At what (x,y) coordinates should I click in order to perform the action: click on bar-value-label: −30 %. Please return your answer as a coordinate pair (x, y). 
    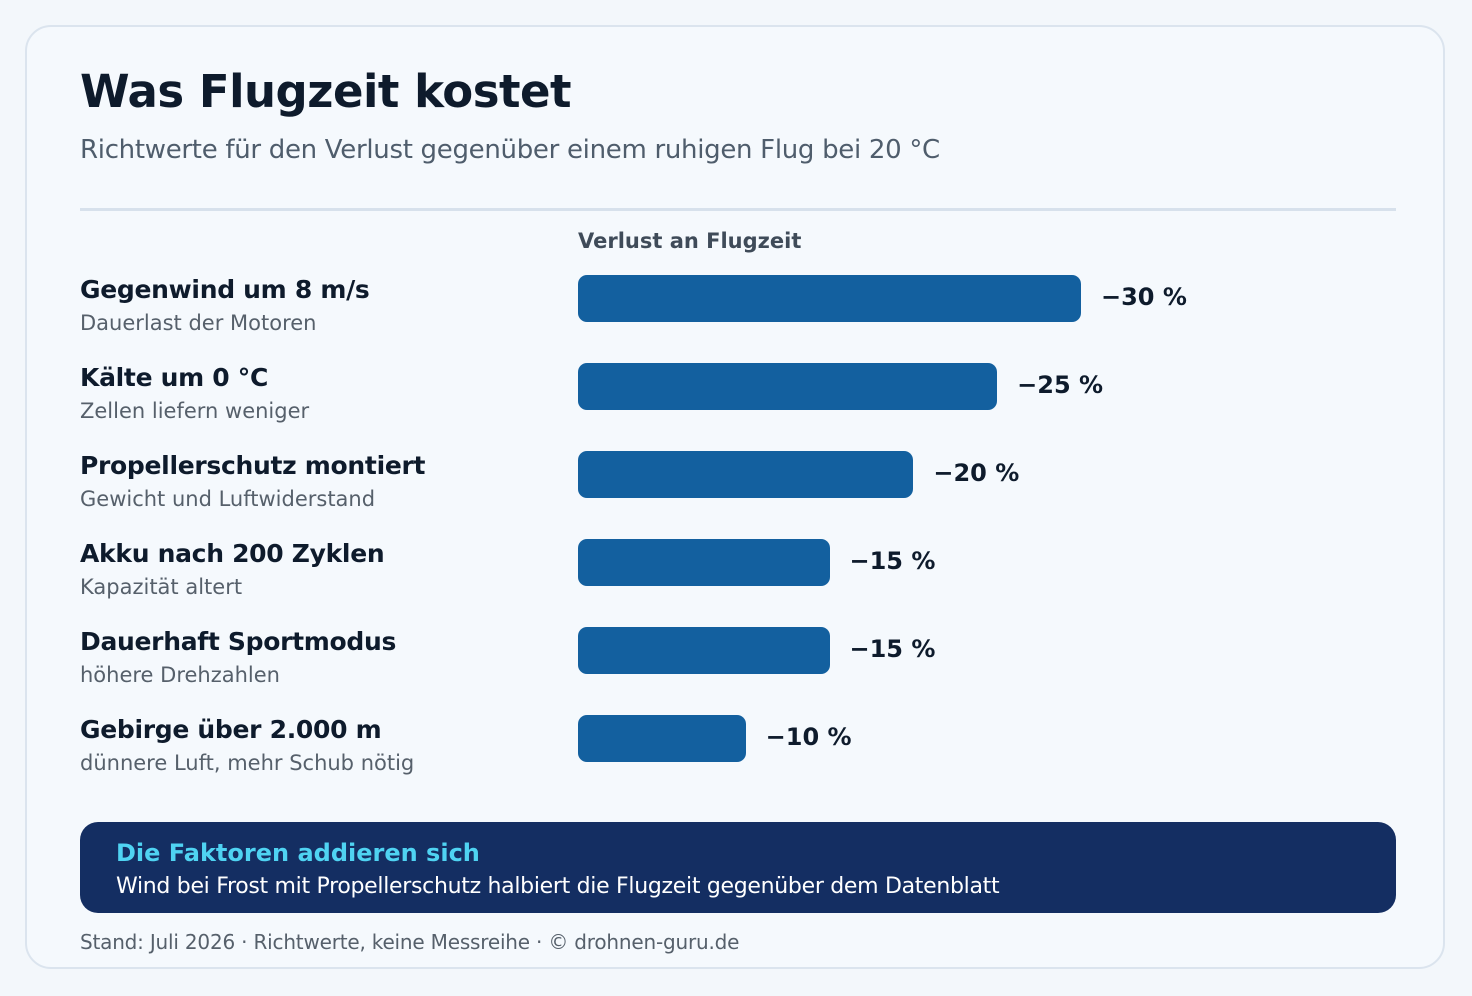
    Looking at the image, I should click on (1144, 297).